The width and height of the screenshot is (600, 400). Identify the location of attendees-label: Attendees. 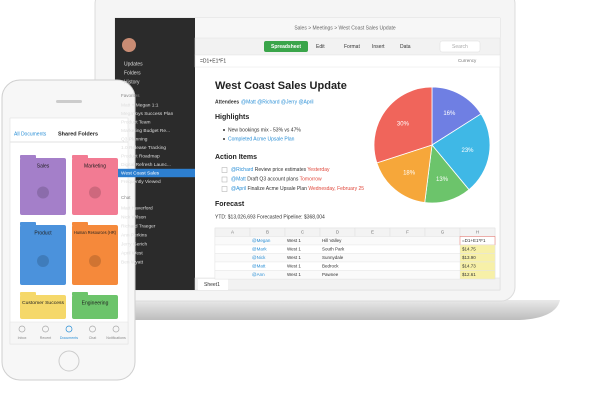
(227, 102).